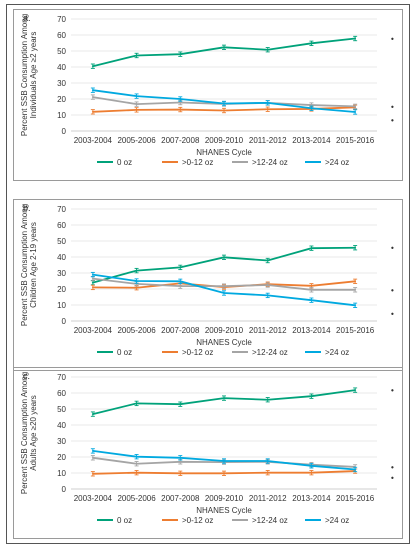  What do you see at coordinates (33, 75) in the screenshot?
I see `y-axis-title-line: Individuals Age ≥2 years` at bounding box center [33, 75].